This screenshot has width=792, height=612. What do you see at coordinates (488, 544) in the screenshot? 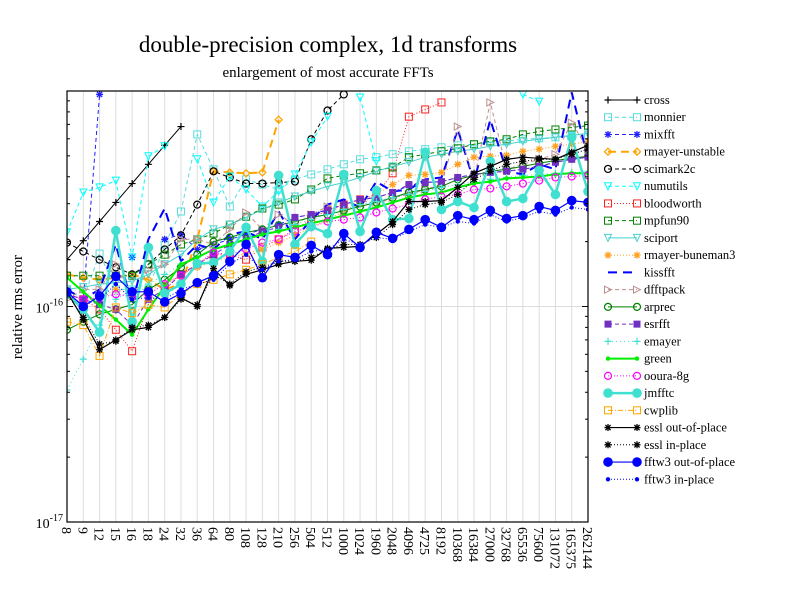
I see `x-tick-label: 27000` at bounding box center [488, 544].